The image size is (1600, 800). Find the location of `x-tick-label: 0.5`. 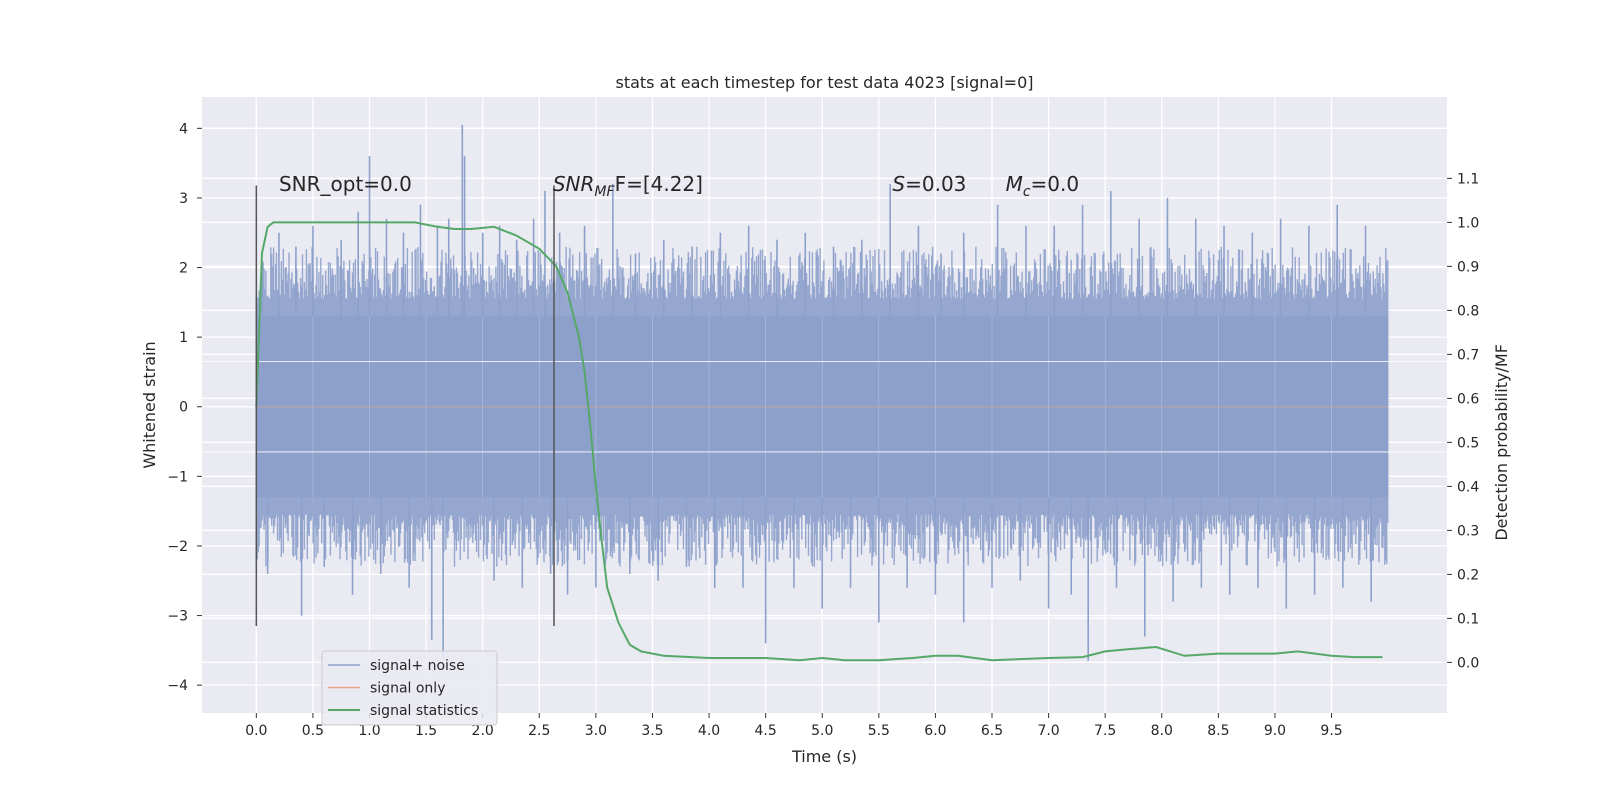

x-tick-label: 0.5 is located at coordinates (313, 731).